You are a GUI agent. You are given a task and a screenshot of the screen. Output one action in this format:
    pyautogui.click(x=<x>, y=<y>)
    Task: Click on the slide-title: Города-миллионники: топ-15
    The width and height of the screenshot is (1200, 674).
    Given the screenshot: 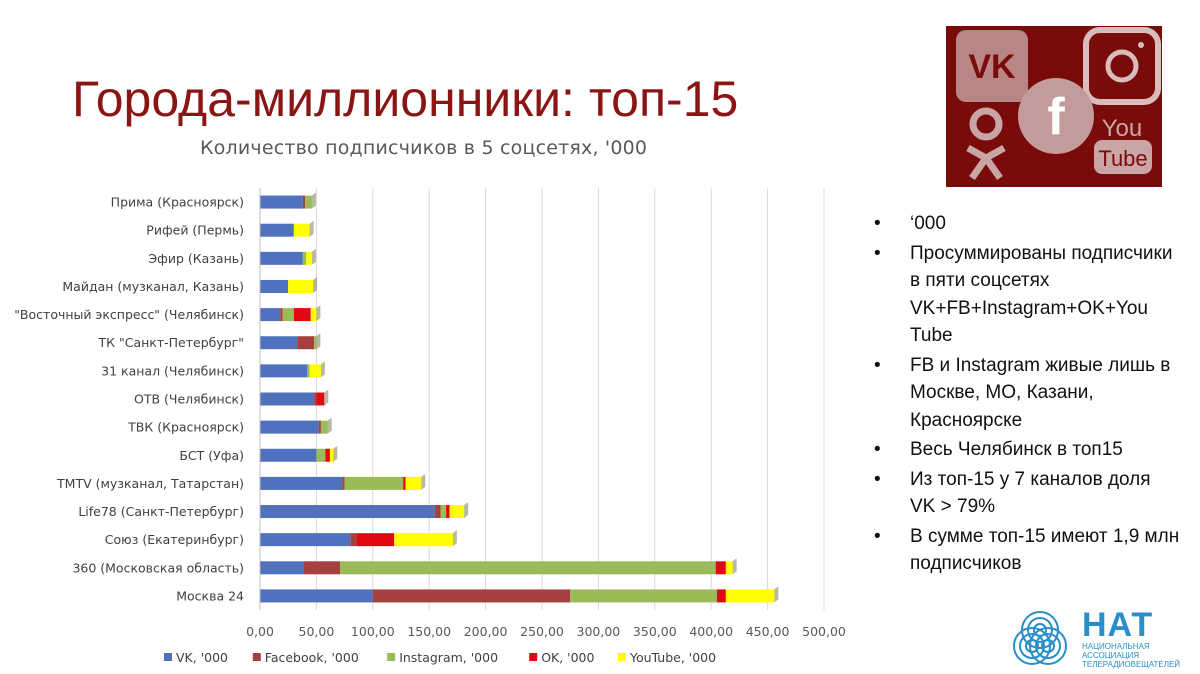 What is the action you would take?
    pyautogui.click(x=405, y=99)
    